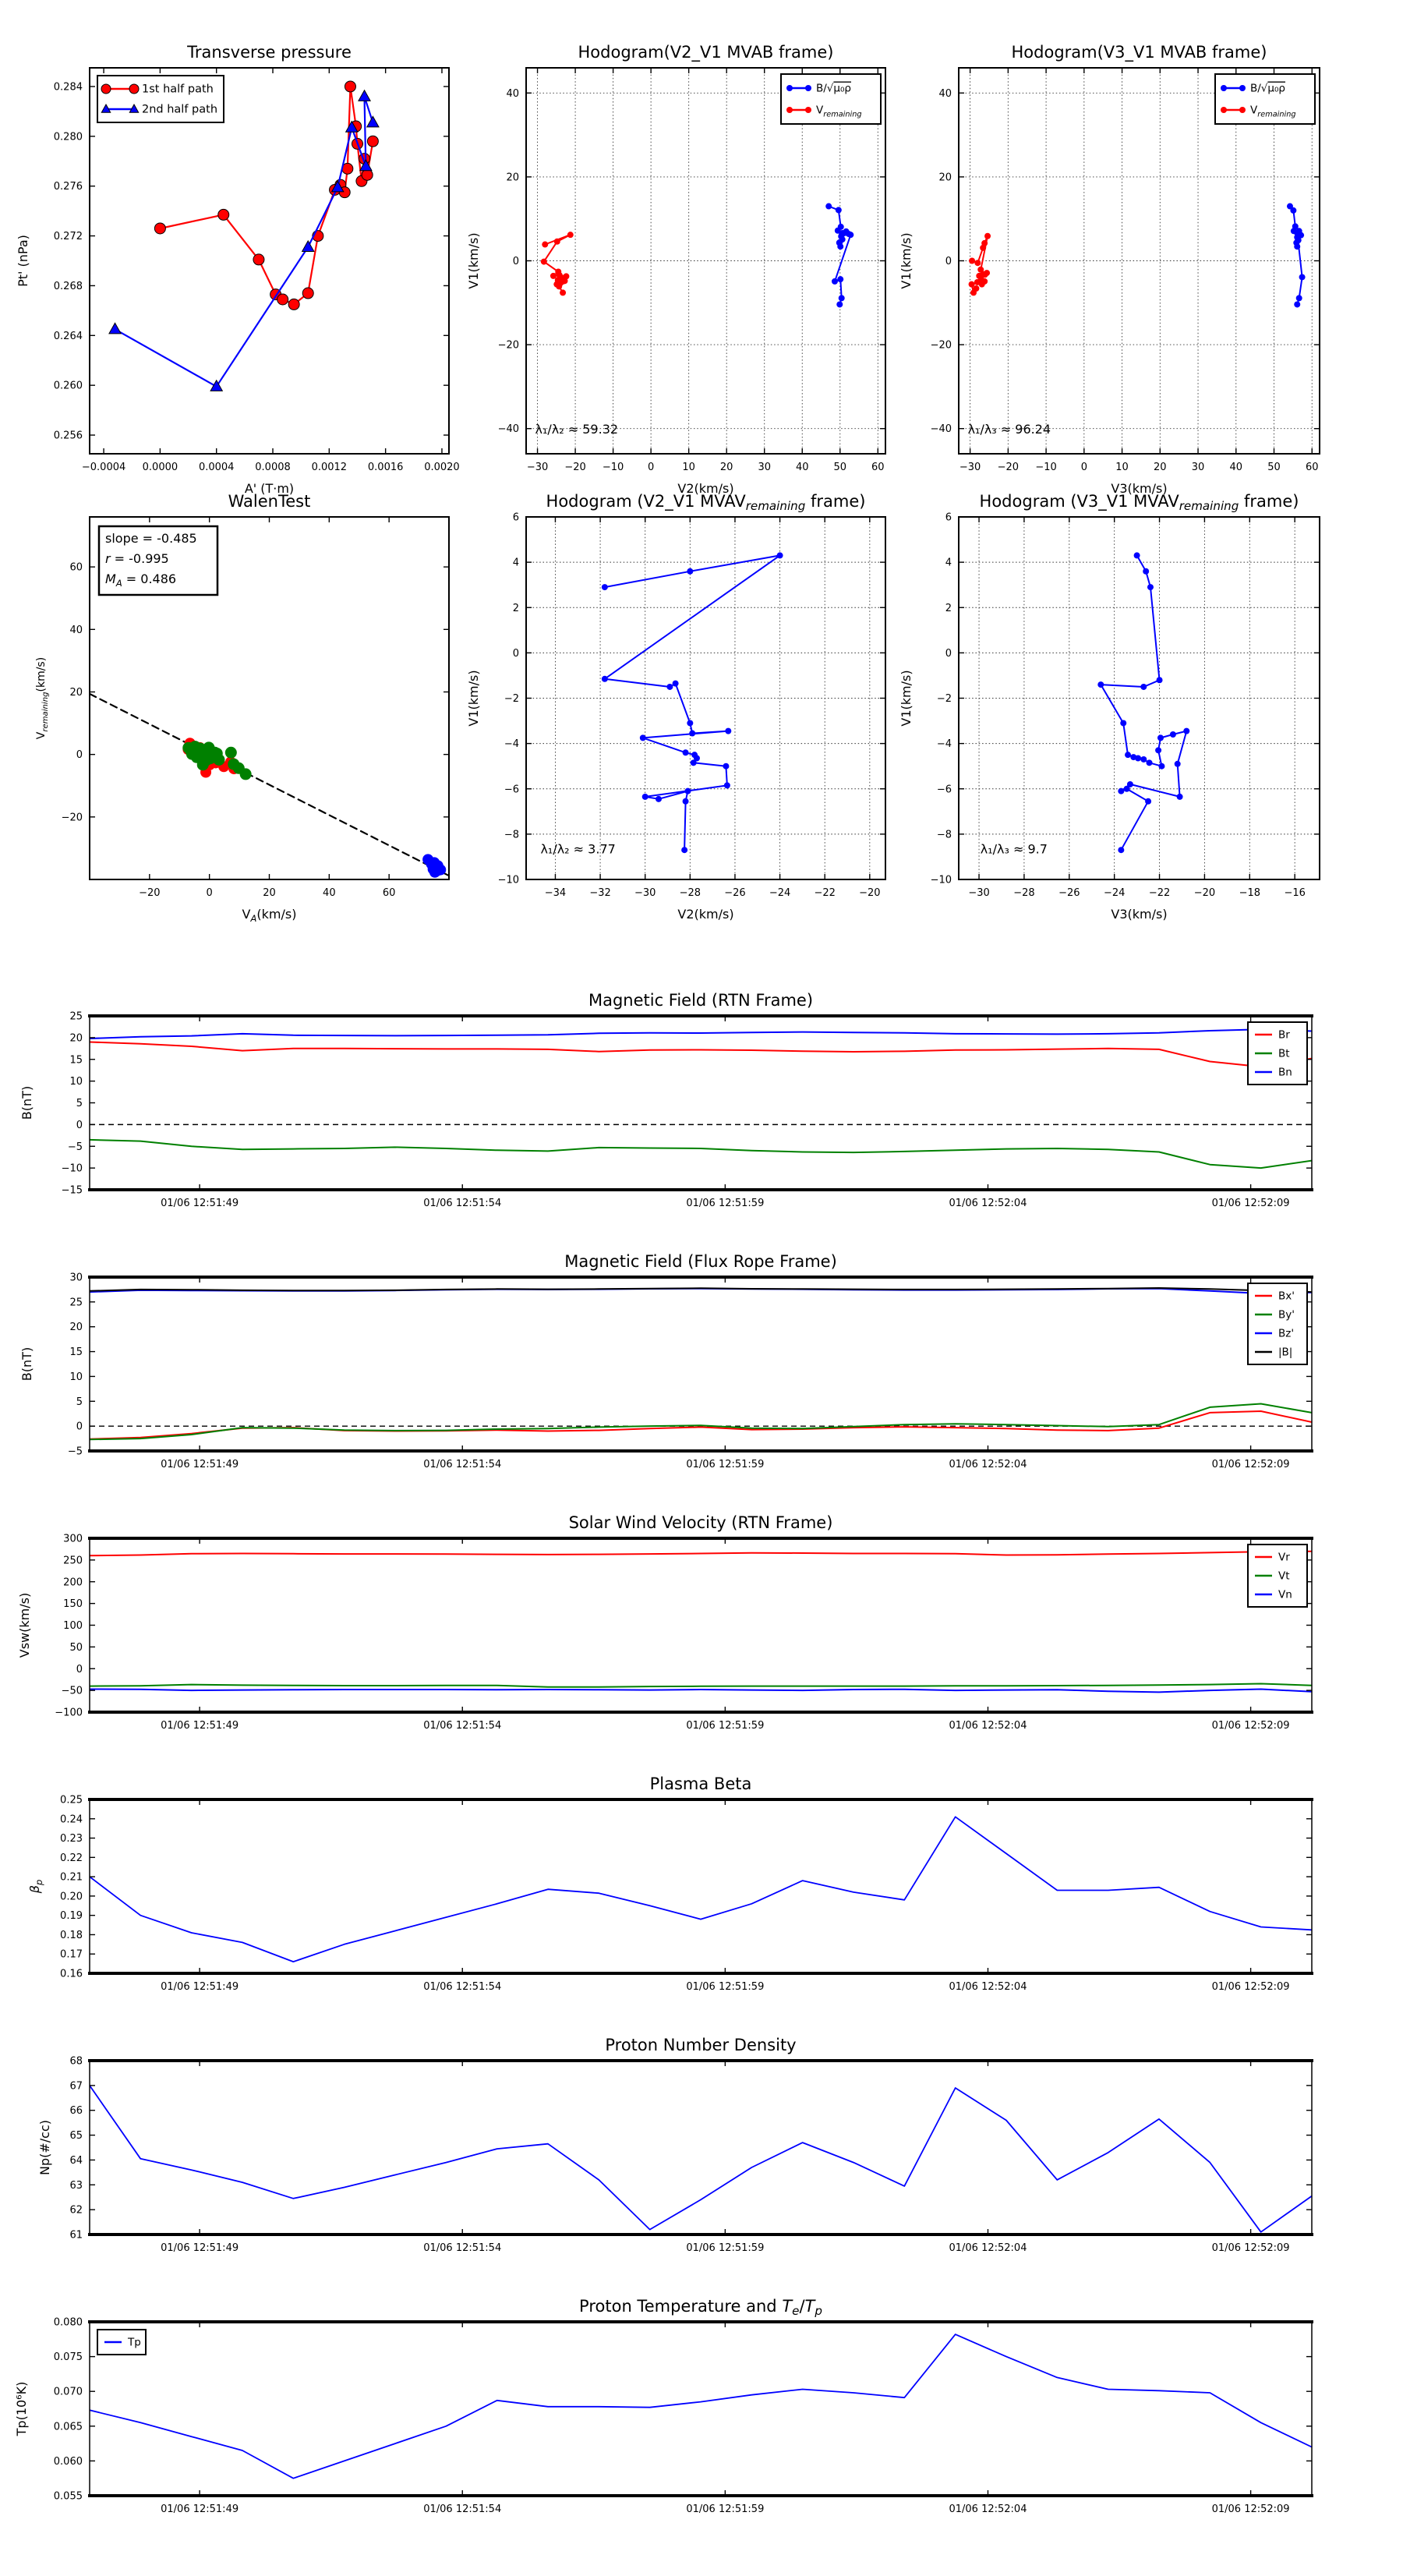 The width and height of the screenshot is (1403, 2576). I want to click on x-tick-labels: −30 −28 −26 −24 −22 −20 −18 −16, so click(1137, 893).